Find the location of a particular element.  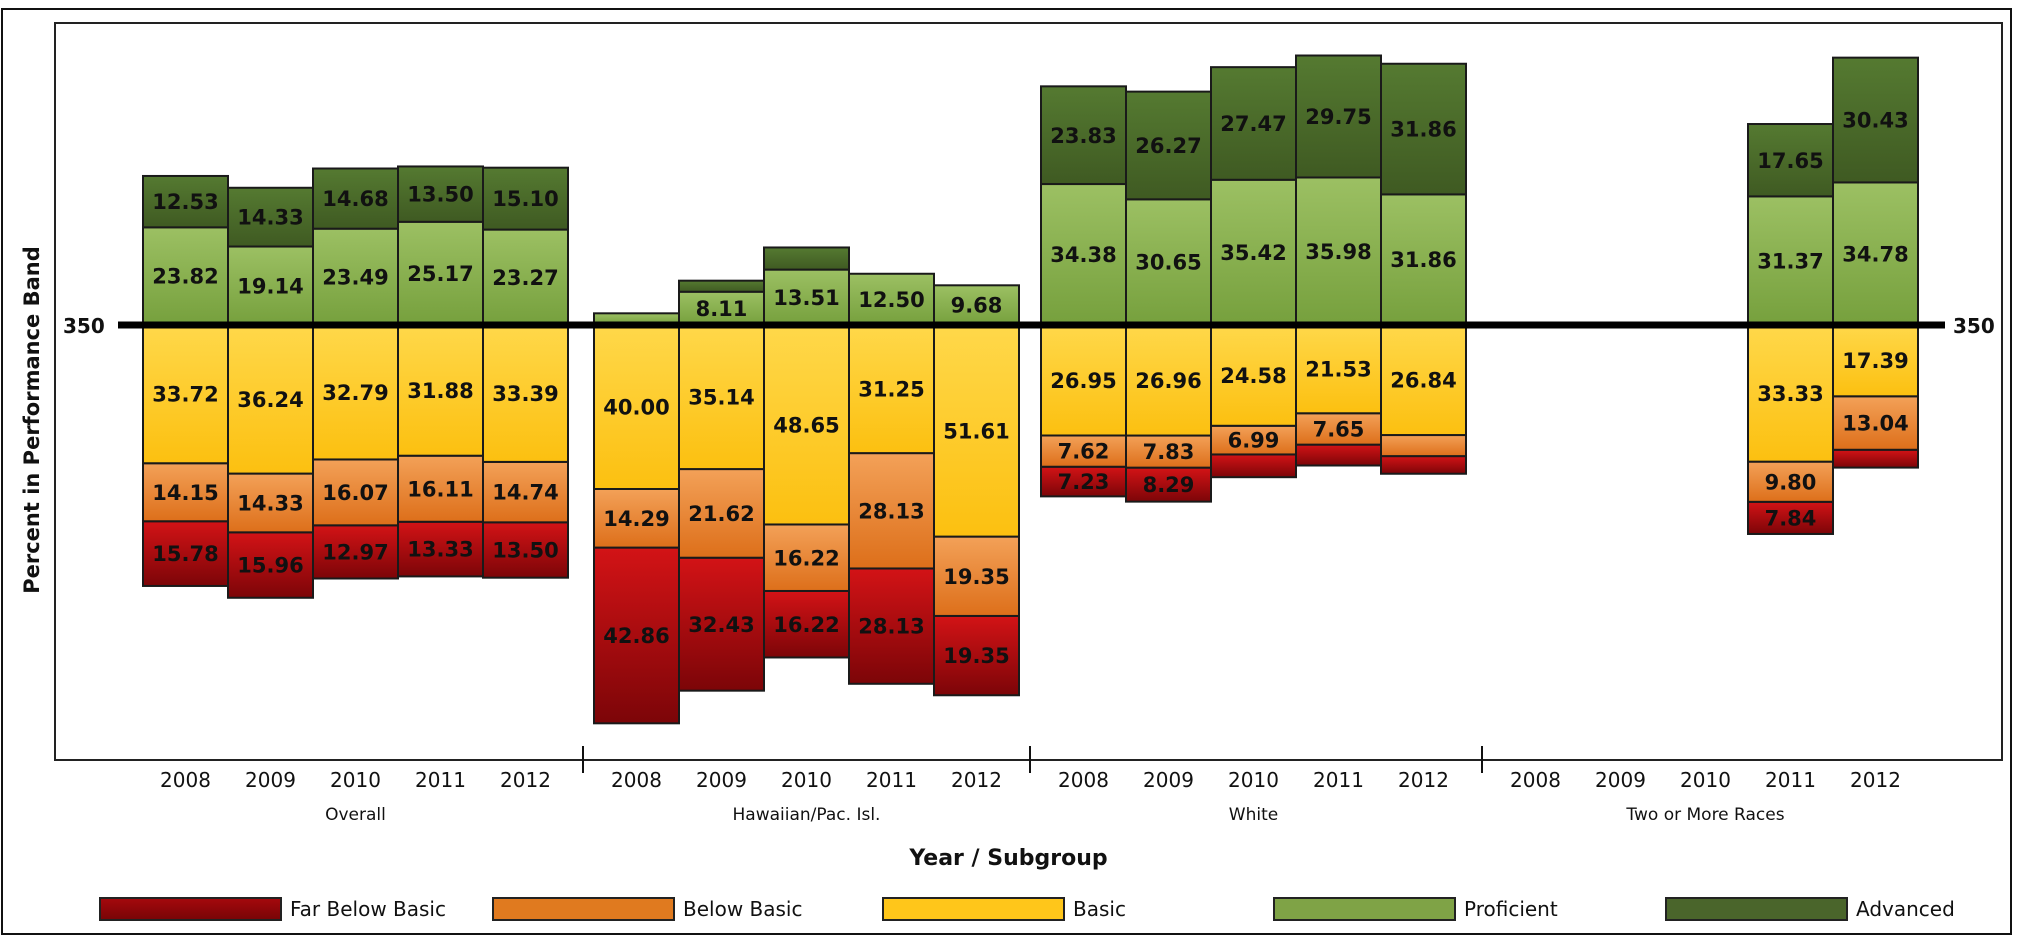

data-label: 28.13 is located at coordinates (891, 627).